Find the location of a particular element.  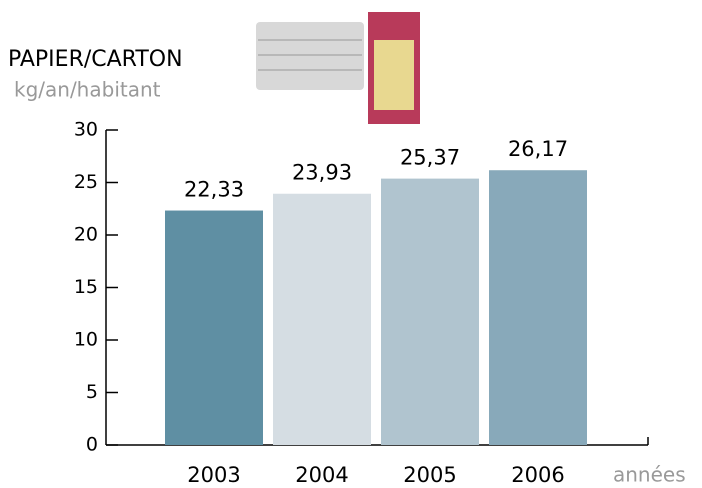

y-tick-label: 20 is located at coordinates (86, 235).